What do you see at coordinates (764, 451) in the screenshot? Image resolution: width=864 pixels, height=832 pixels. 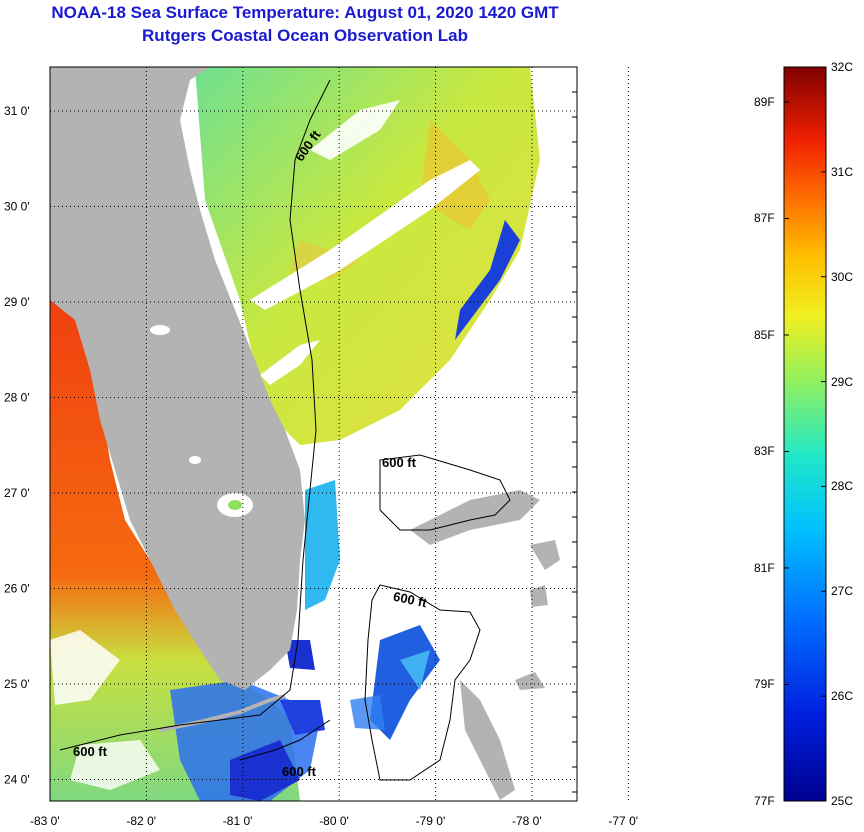 I see `colorbar-fahrenheit-label: 83F` at bounding box center [764, 451].